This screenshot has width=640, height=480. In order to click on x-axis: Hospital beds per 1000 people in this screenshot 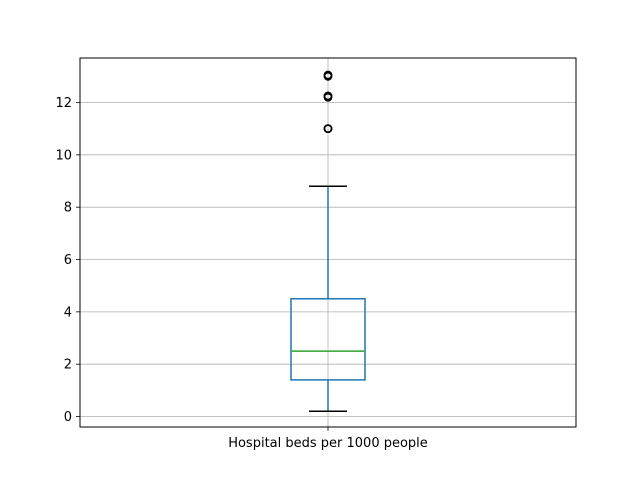, I will do `click(328, 439)`.